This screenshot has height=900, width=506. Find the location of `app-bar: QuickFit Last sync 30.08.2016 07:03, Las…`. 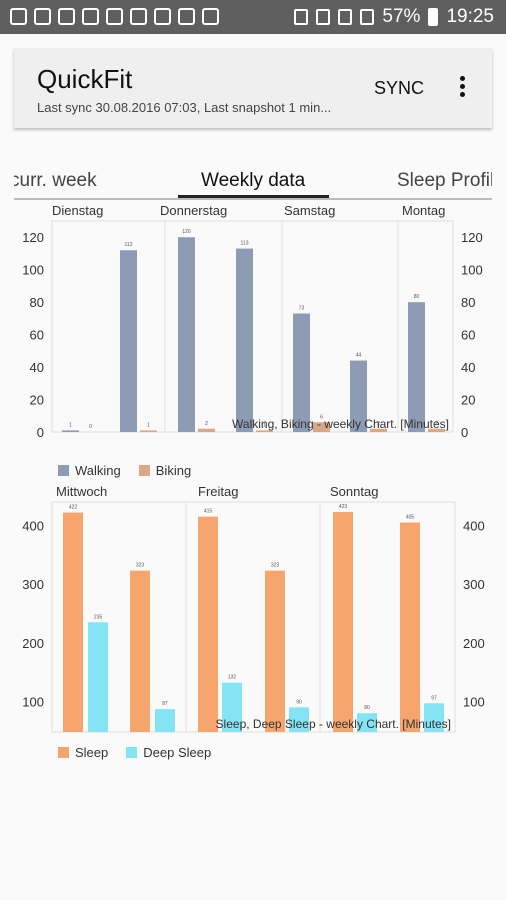

app-bar: QuickFit Last sync 30.08.2016 07:03, Las… is located at coordinates (253, 88).